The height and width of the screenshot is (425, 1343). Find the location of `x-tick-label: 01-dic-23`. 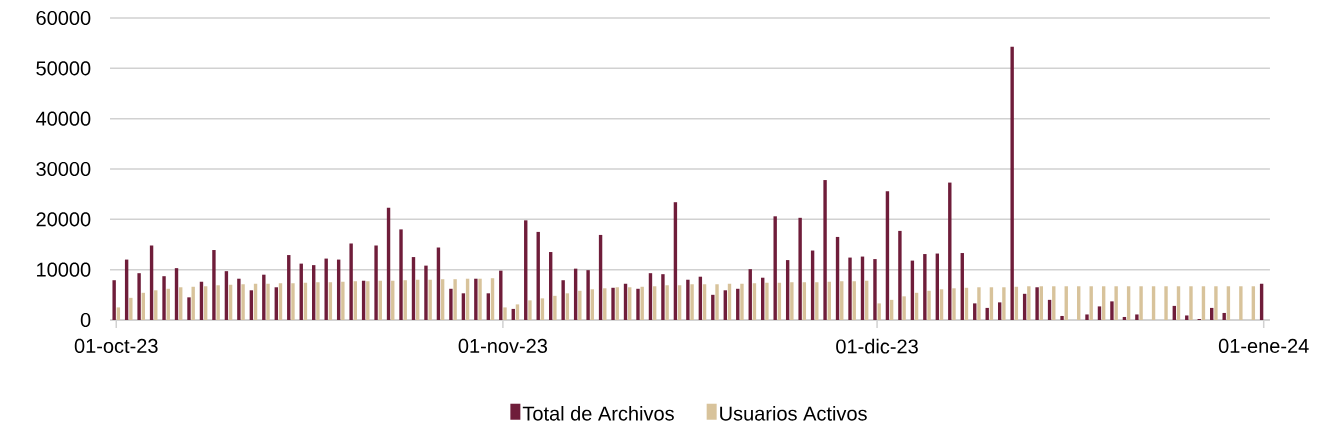

x-tick-label: 01-dic-23 is located at coordinates (877, 346).